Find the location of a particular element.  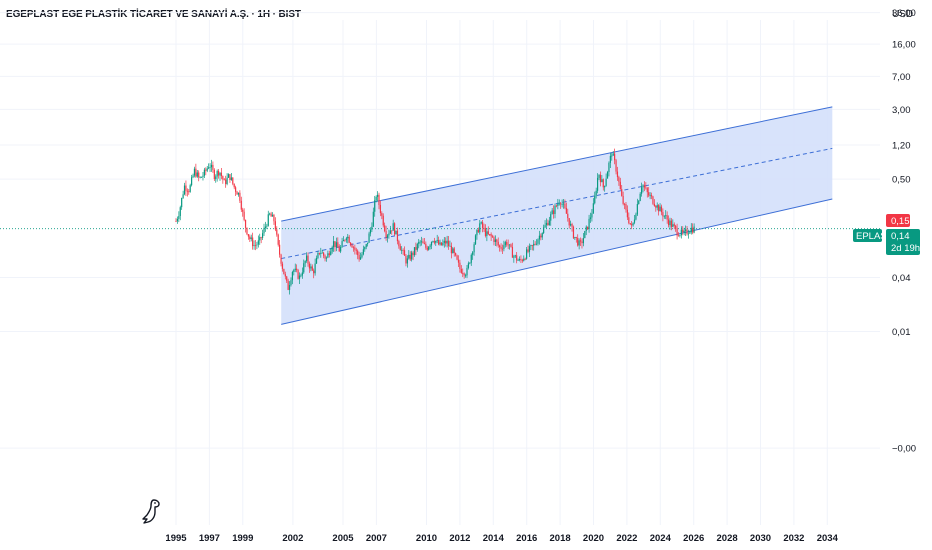

x-tick-label: 2022 is located at coordinates (626, 538).